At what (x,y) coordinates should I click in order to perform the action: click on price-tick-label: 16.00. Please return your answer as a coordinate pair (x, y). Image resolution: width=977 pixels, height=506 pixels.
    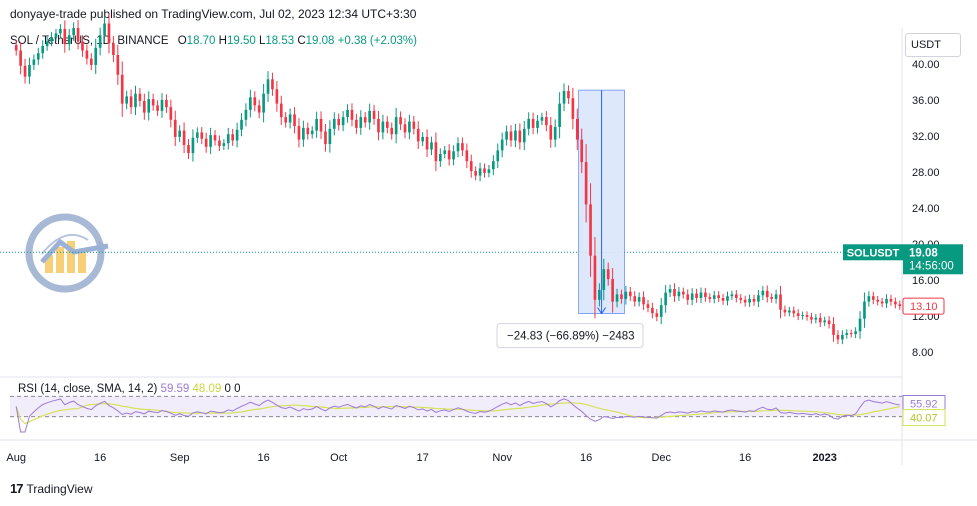
    Looking at the image, I should click on (926, 281).